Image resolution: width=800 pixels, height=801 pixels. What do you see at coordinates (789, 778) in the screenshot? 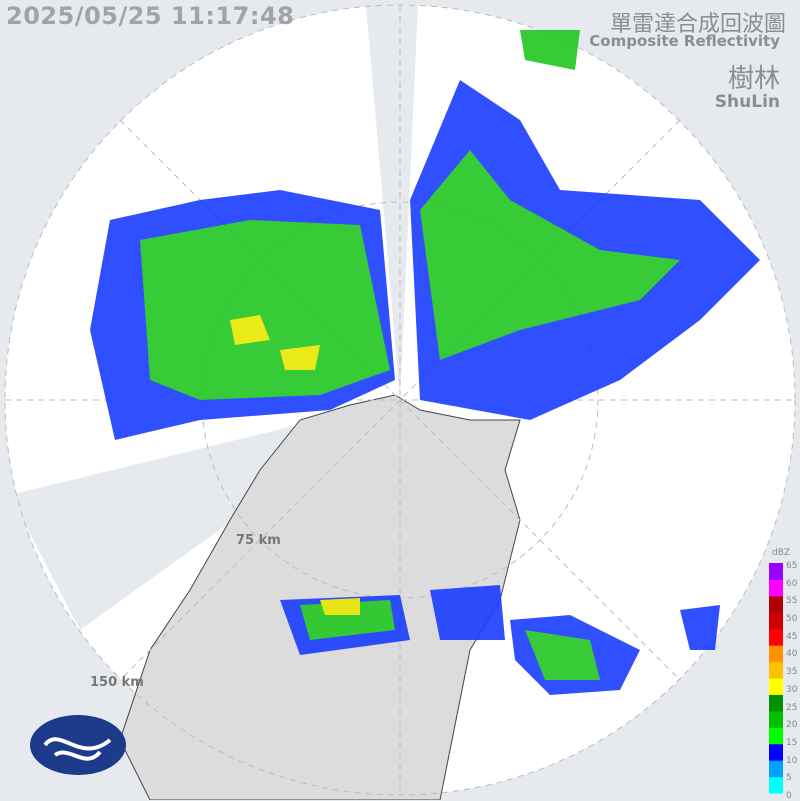
I see `legend-tick: 5` at bounding box center [789, 778].